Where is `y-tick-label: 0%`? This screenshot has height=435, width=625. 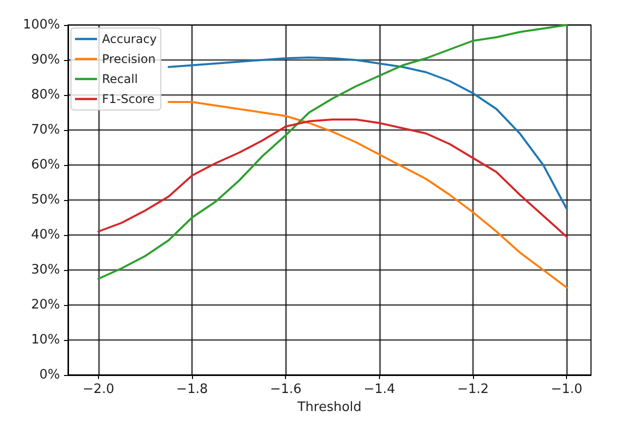 y-tick-label: 0% is located at coordinates (49, 375).